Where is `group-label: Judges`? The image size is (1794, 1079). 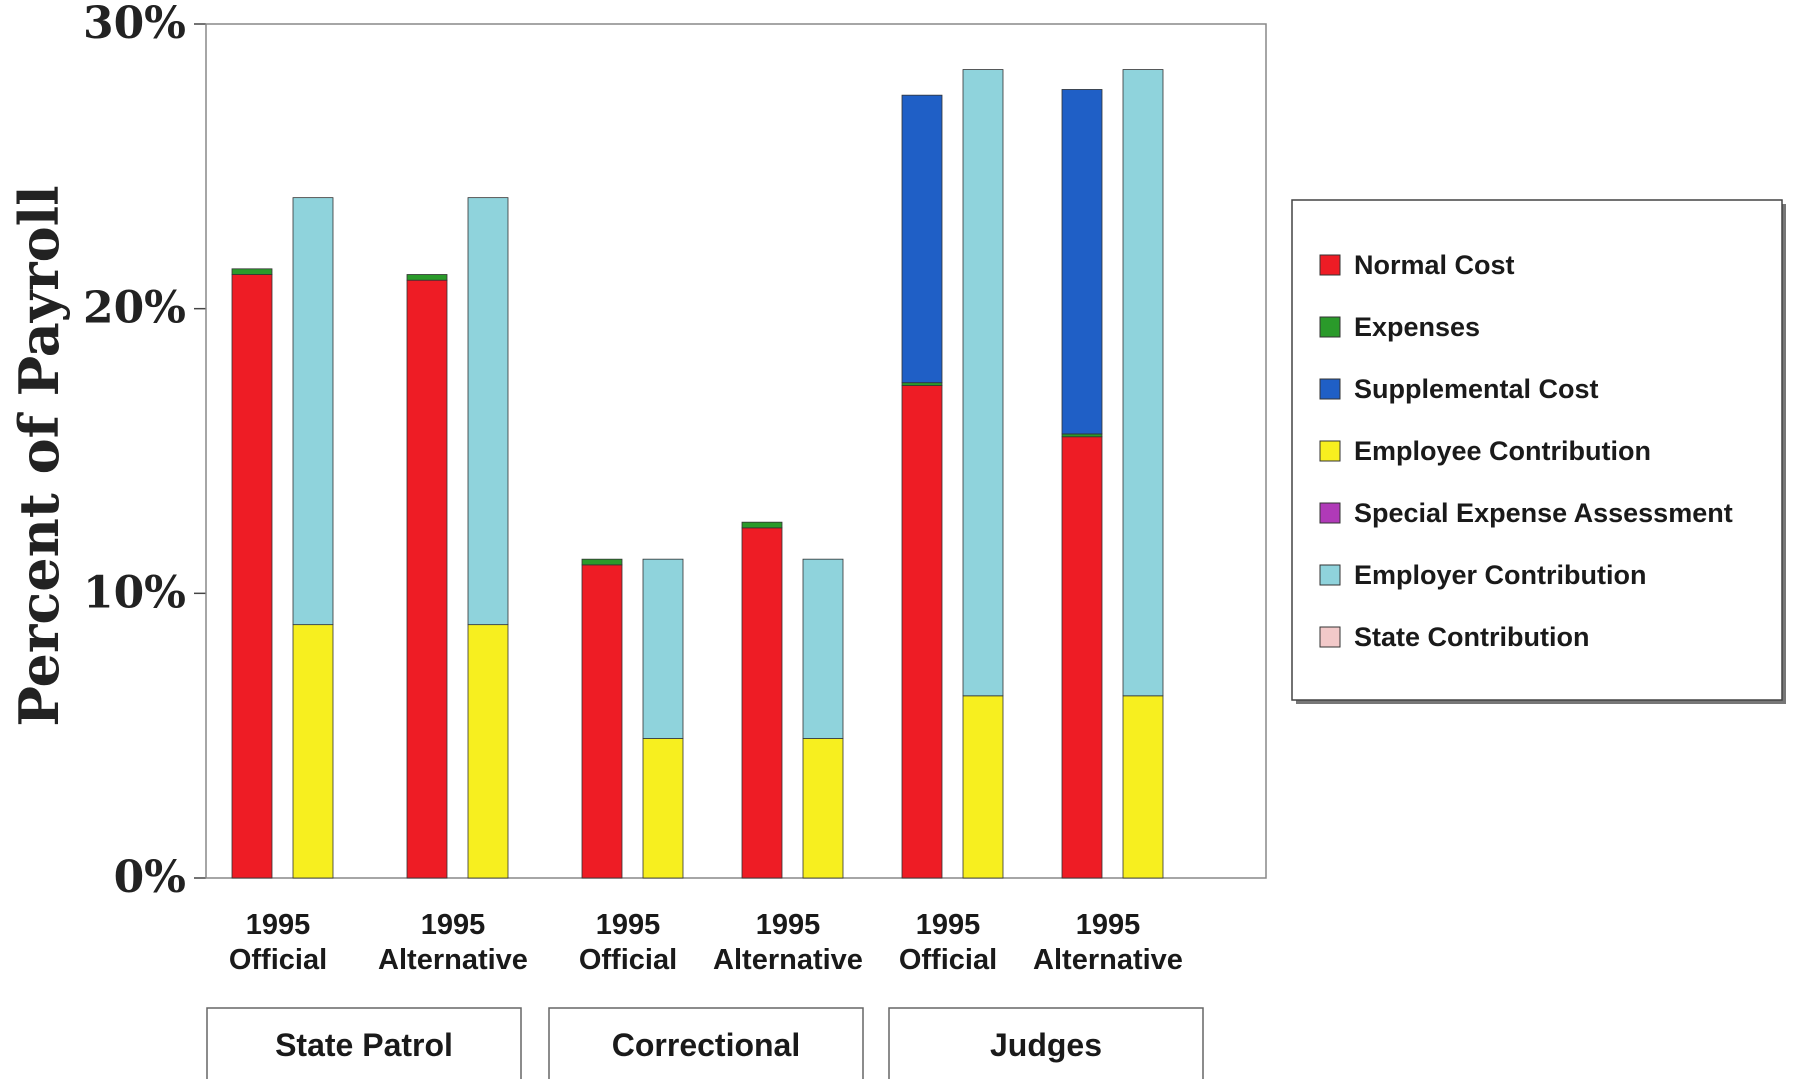
group-label: Judges is located at coordinates (1046, 1045).